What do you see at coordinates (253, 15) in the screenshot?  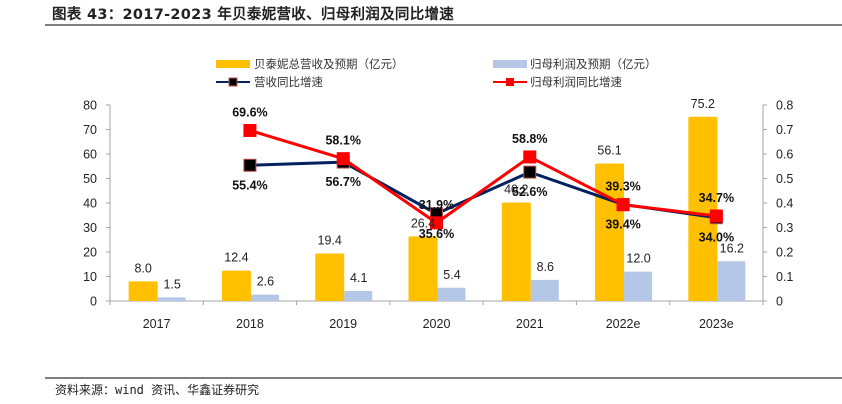 I see `chart-title: 图表 43：2017-2023 年贝泰妮营收、归母利润及同比增速` at bounding box center [253, 15].